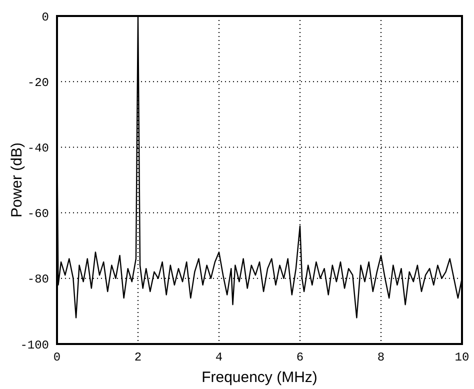 This screenshot has width=474, height=389. Describe the element at coordinates (260, 377) in the screenshot. I see `x-axis-title: Frequency (MHz)` at that location.